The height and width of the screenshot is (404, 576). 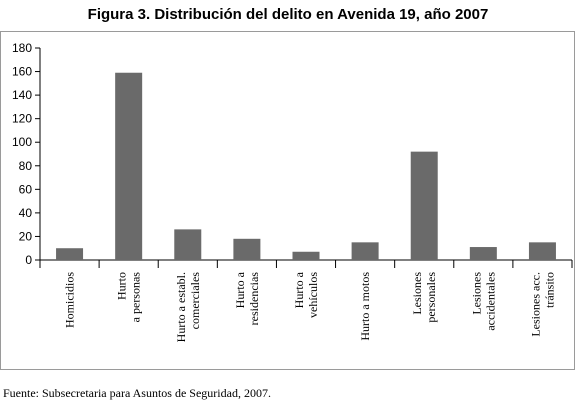 I want to click on x-axis, so click(x=306, y=263).